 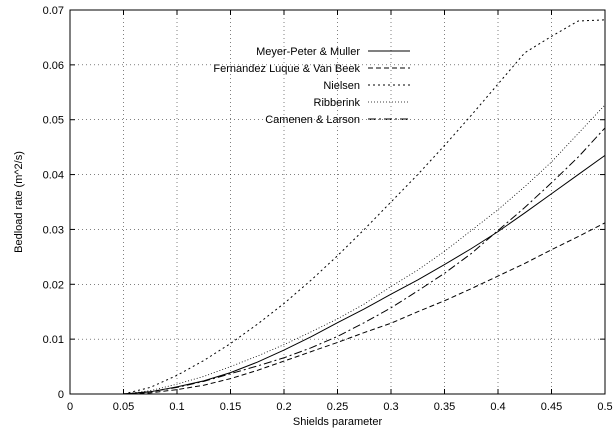 I want to click on x-tick-label: 0.25, so click(x=337, y=407).